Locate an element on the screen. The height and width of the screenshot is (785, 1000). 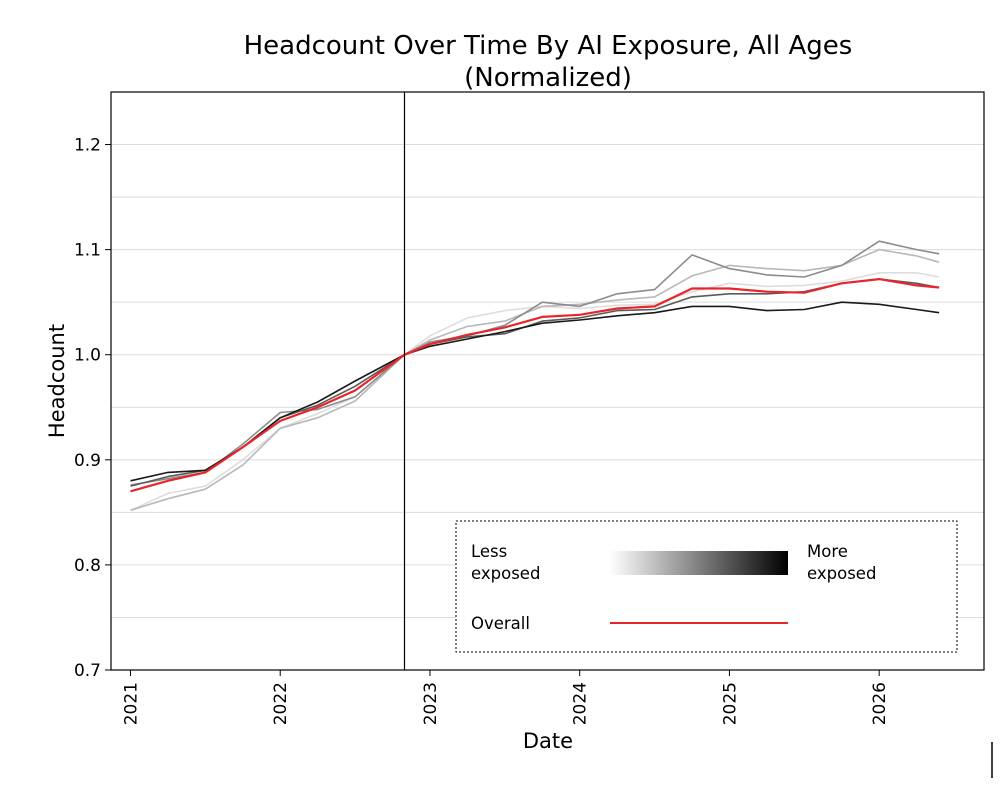
y-tick-label: 0.8 is located at coordinates (87, 566).